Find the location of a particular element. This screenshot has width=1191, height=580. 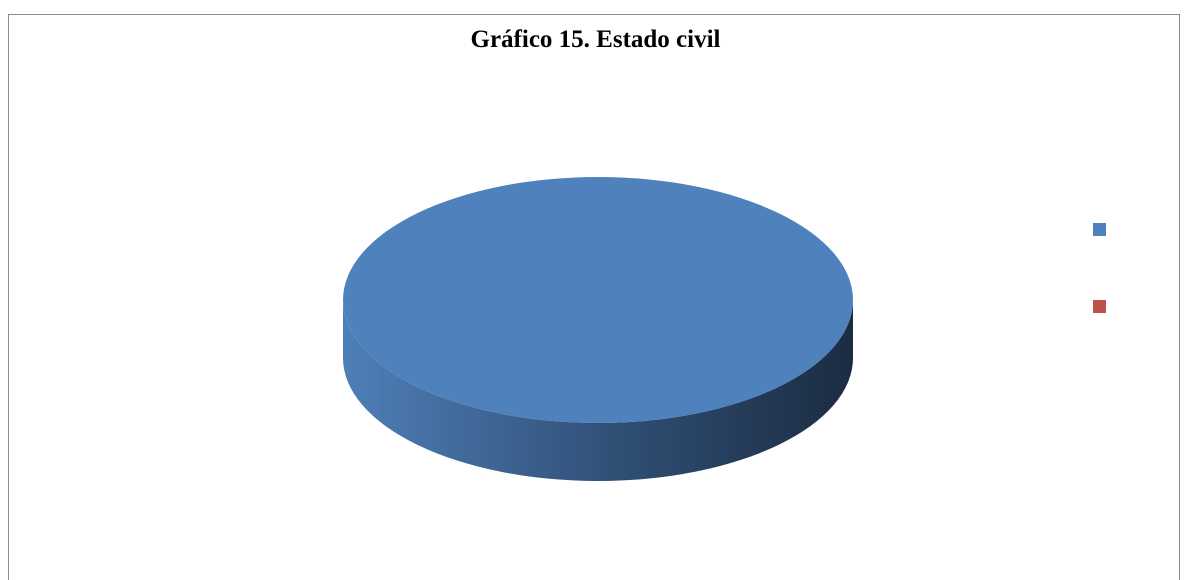

chart-title: Gráfico 15. Estado civil is located at coordinates (595, 39).